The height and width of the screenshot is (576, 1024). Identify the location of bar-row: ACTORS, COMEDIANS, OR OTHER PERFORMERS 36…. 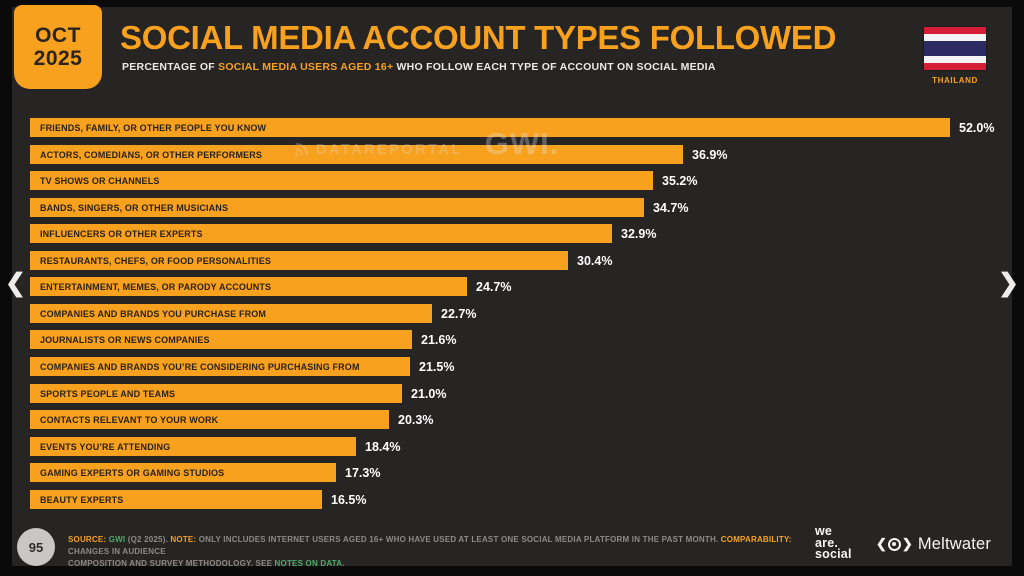
(378, 154).